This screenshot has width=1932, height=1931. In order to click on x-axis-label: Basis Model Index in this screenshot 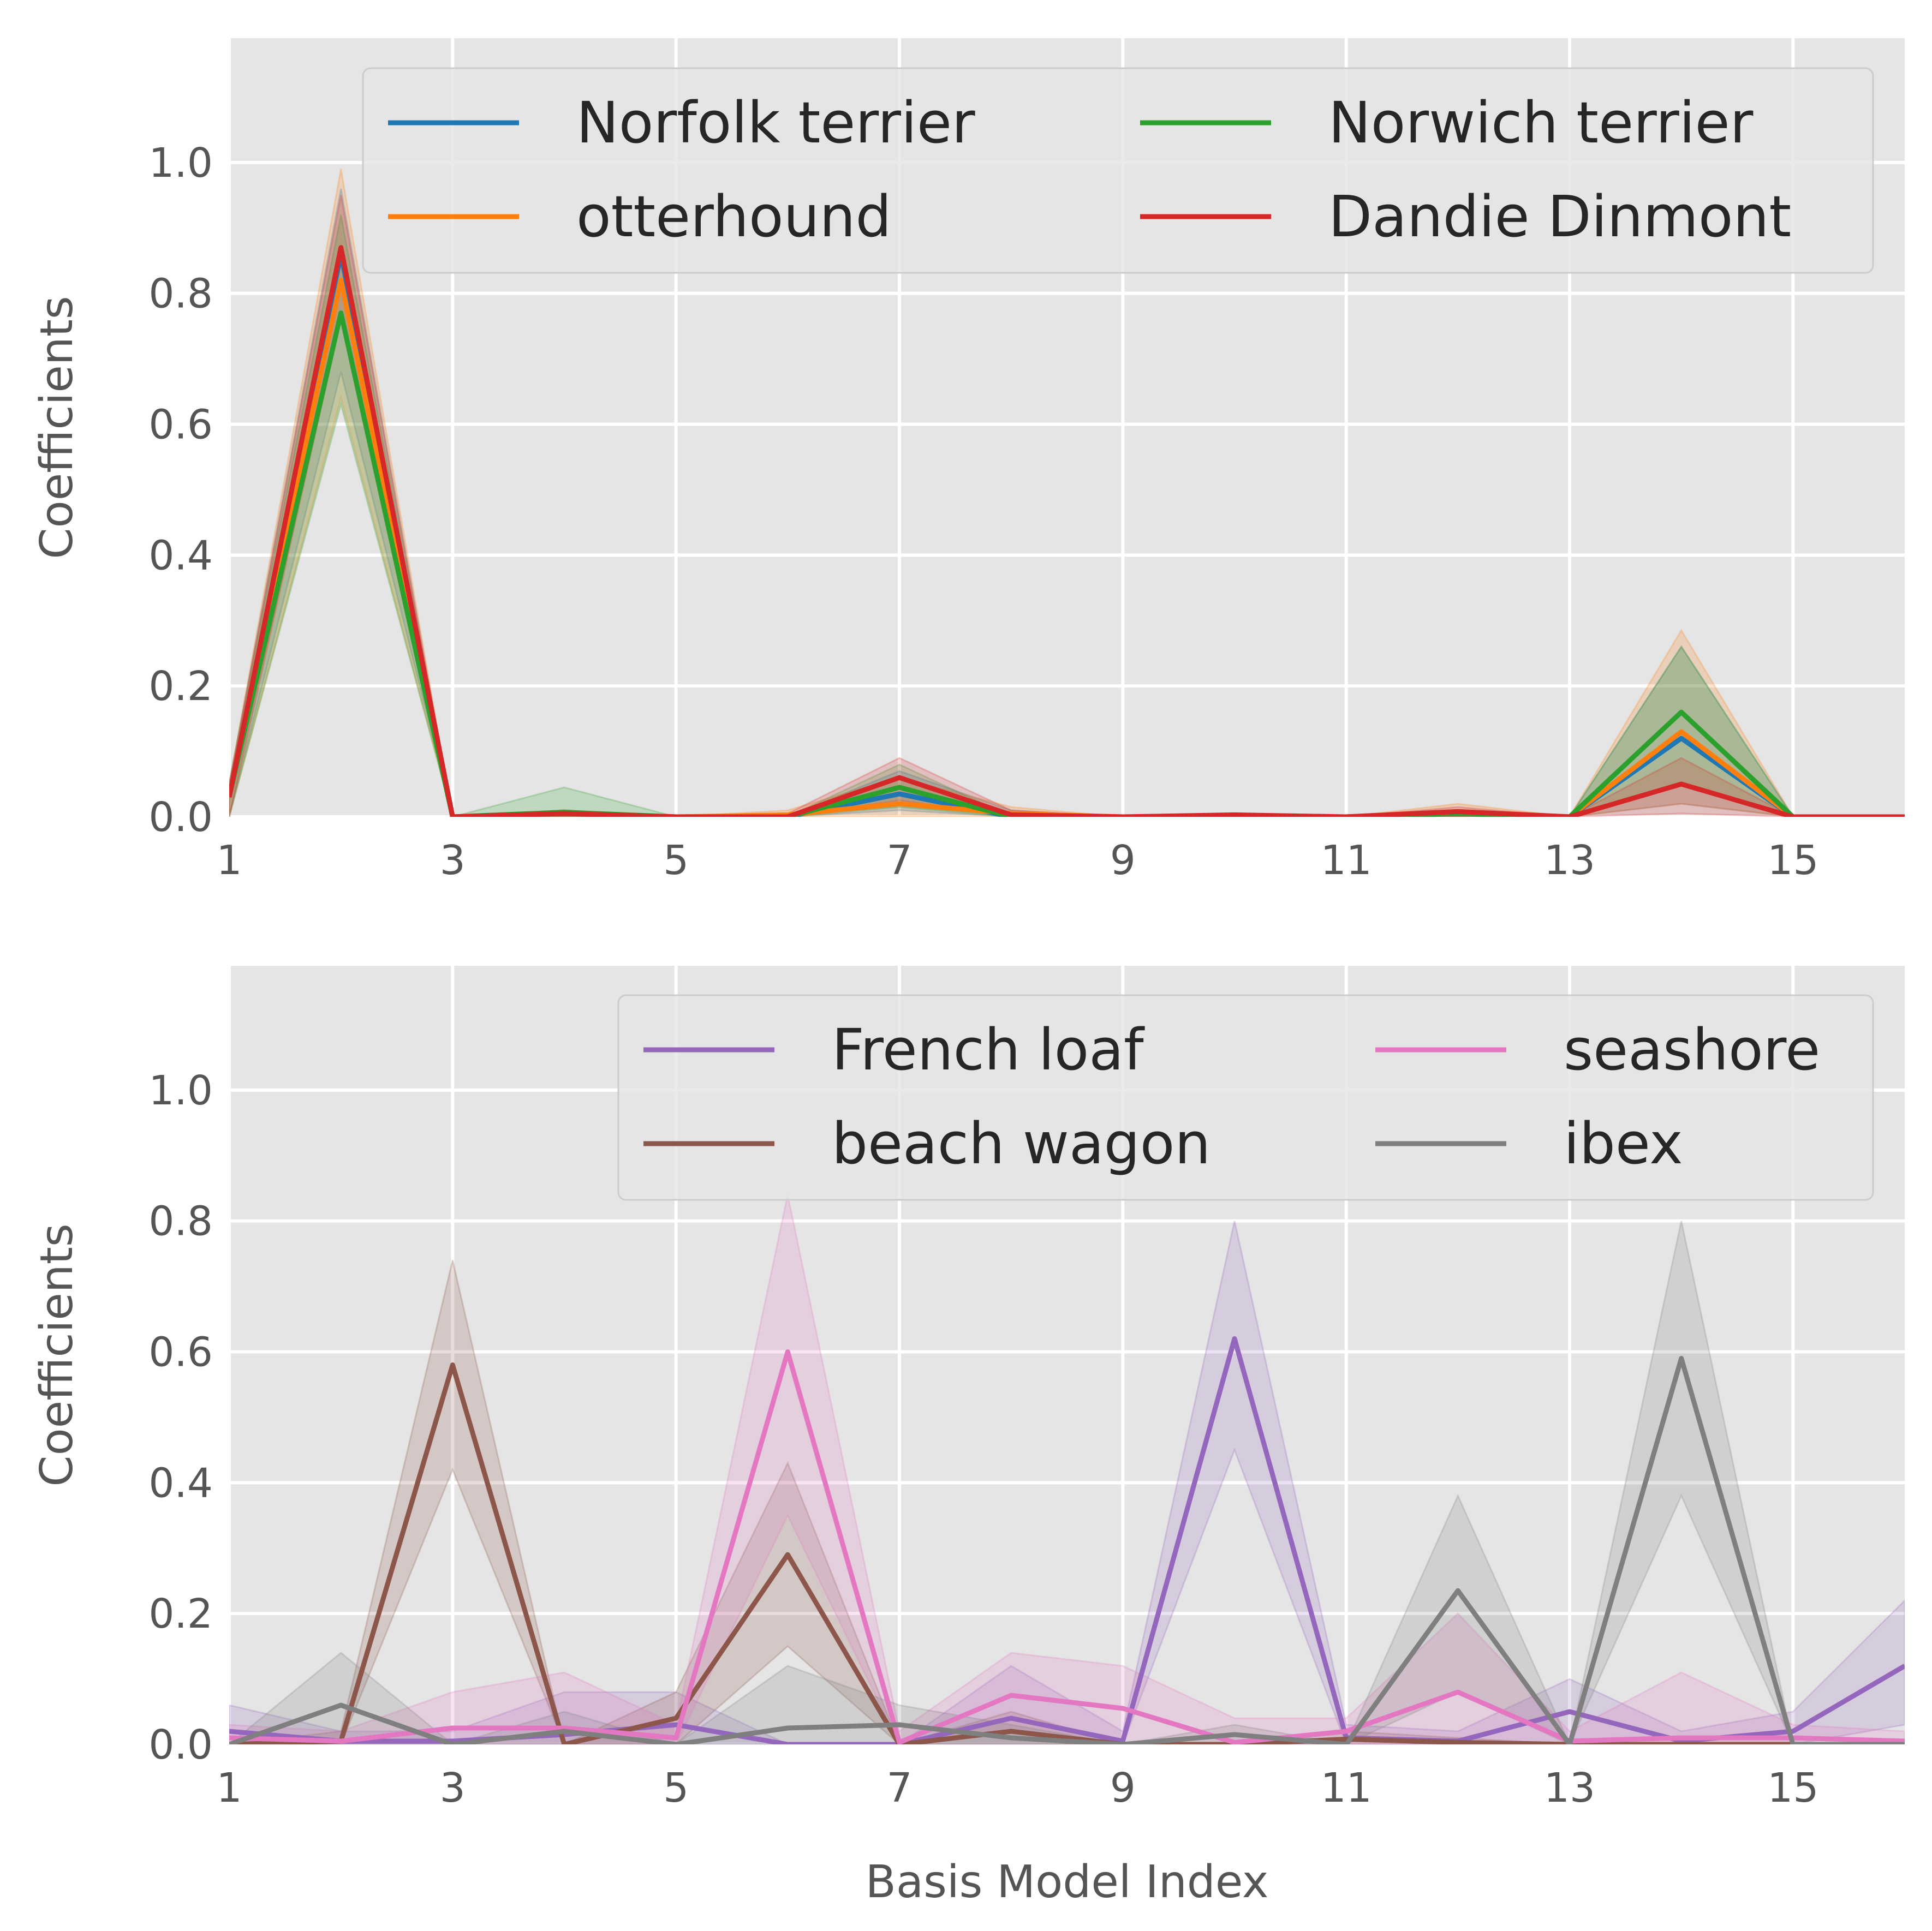, I will do `click(1067, 1882)`.